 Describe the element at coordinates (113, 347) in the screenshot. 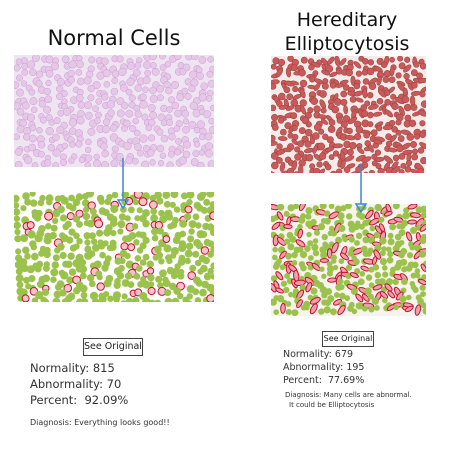

I see `see-original-button-normal: See Original` at that location.